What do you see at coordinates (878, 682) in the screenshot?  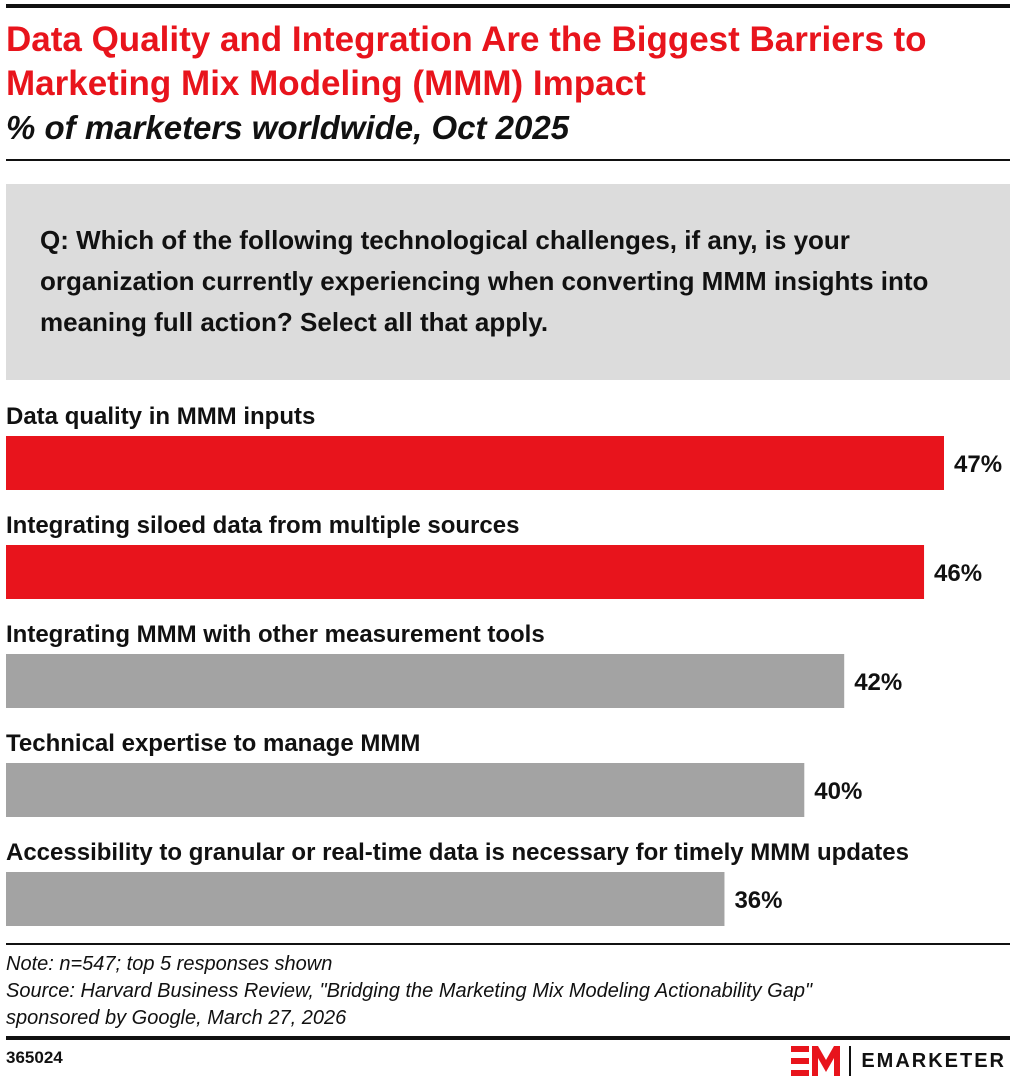 I see `bar-value-label: 42%` at bounding box center [878, 682].